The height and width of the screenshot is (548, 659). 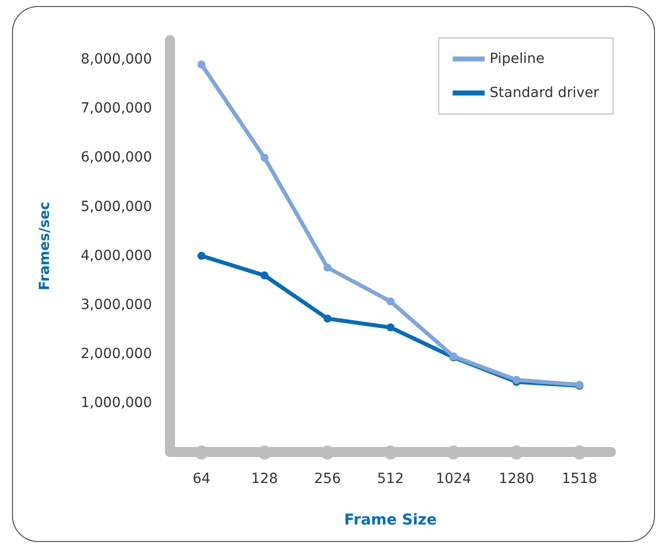 I want to click on y-tick-label: 5,000,000, so click(x=116, y=206).